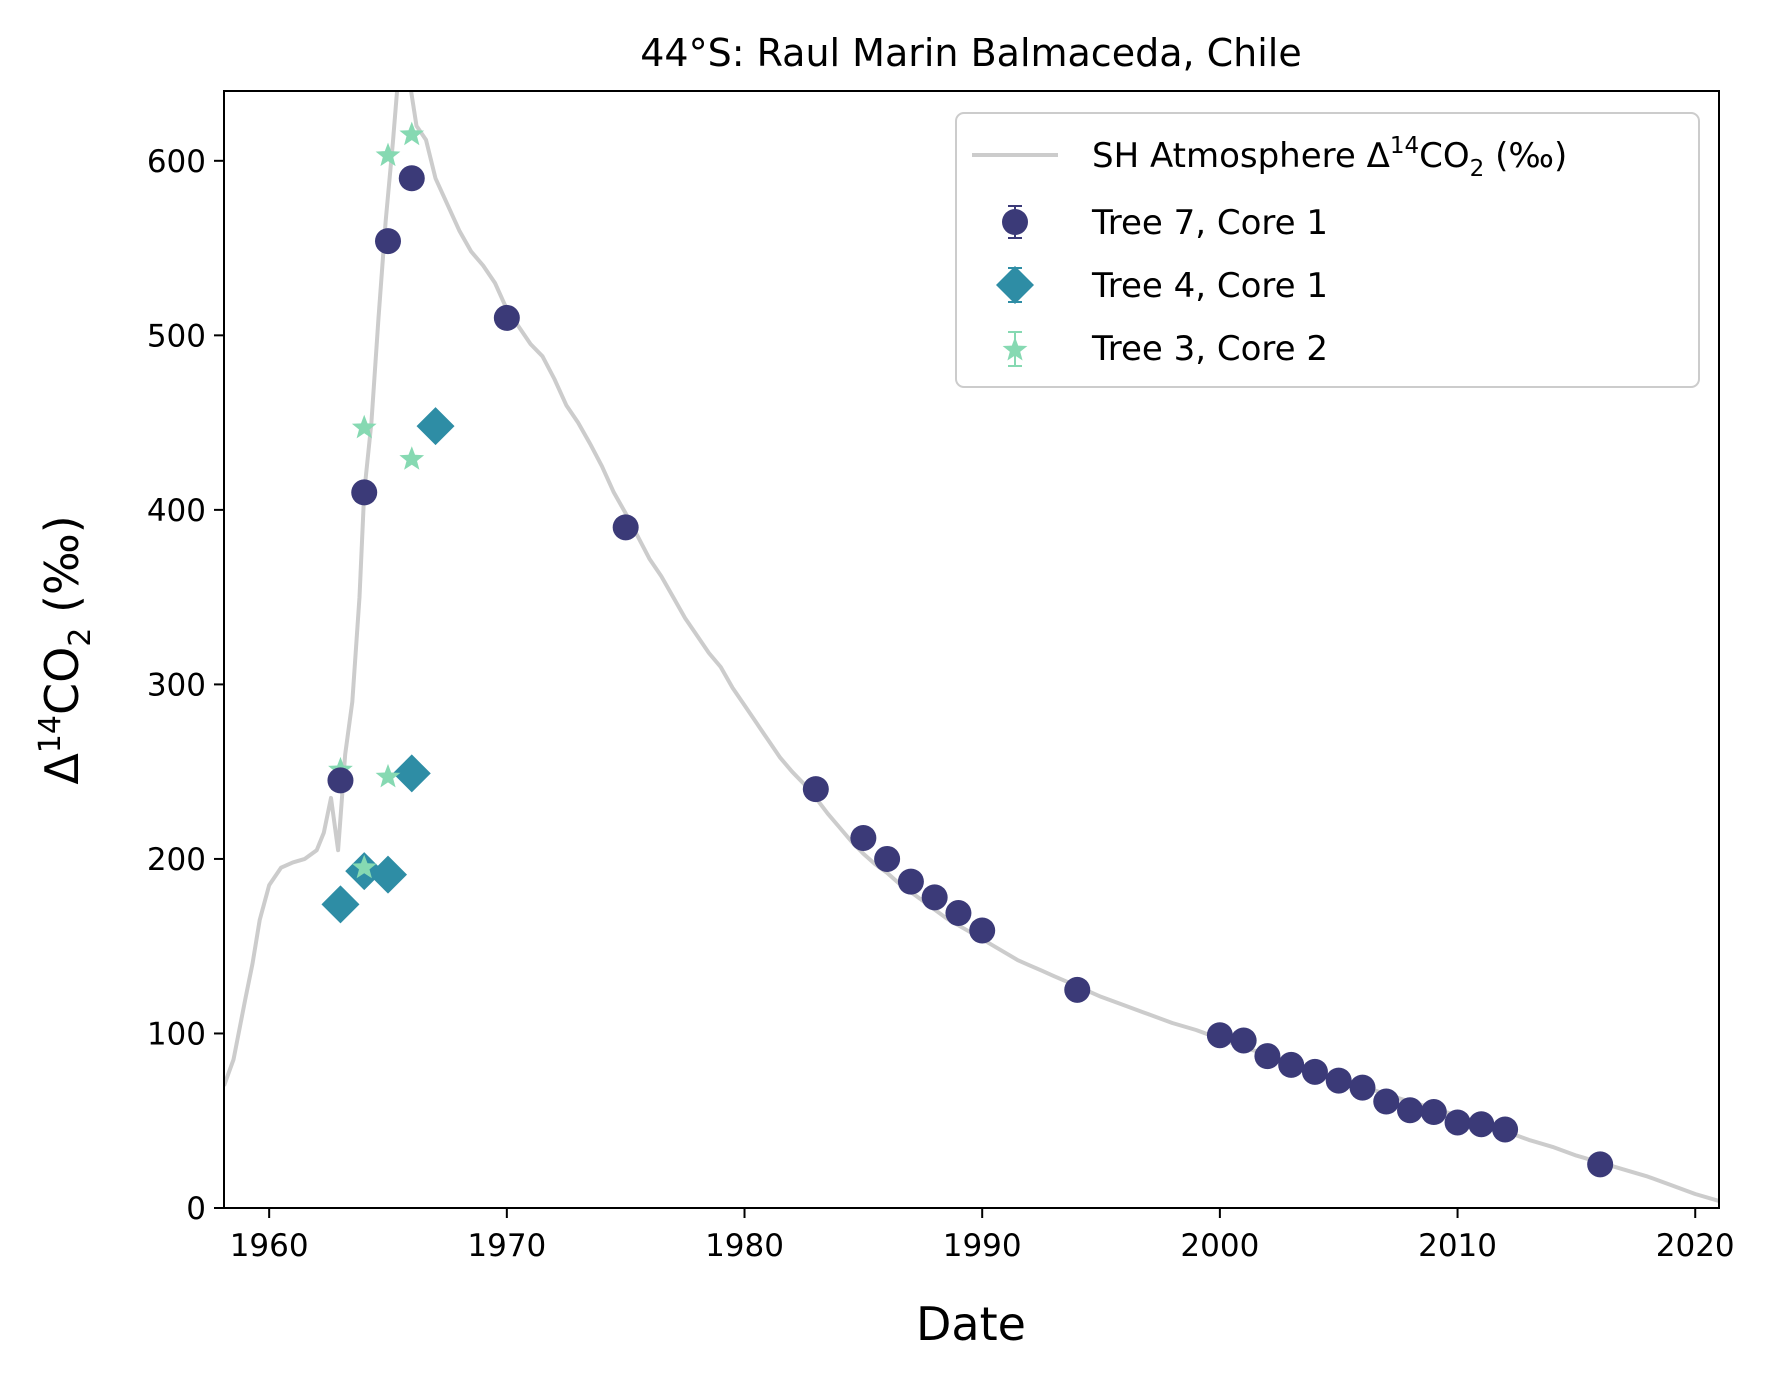 The width and height of the screenshot is (1768, 1376). What do you see at coordinates (1209, 286) in the screenshot?
I see `legend-tree4-label: Tree 4, Core 1` at bounding box center [1209, 286].